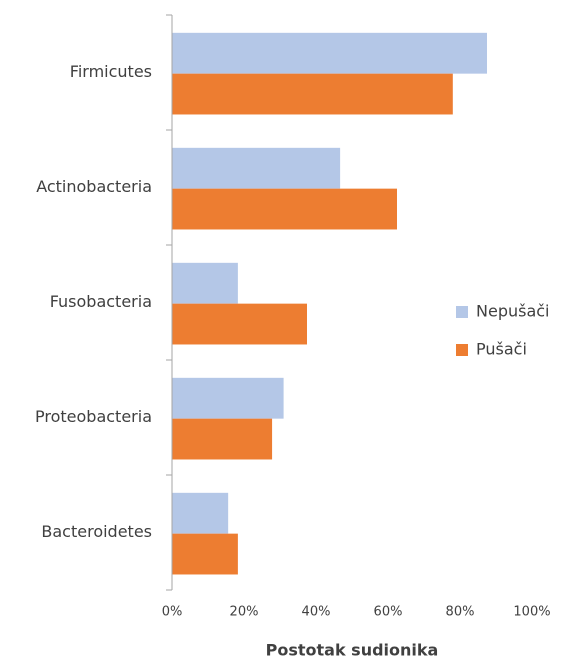 The image size is (562, 666). What do you see at coordinates (352, 650) in the screenshot?
I see `x-axis-title: Postotak sudionika` at bounding box center [352, 650].